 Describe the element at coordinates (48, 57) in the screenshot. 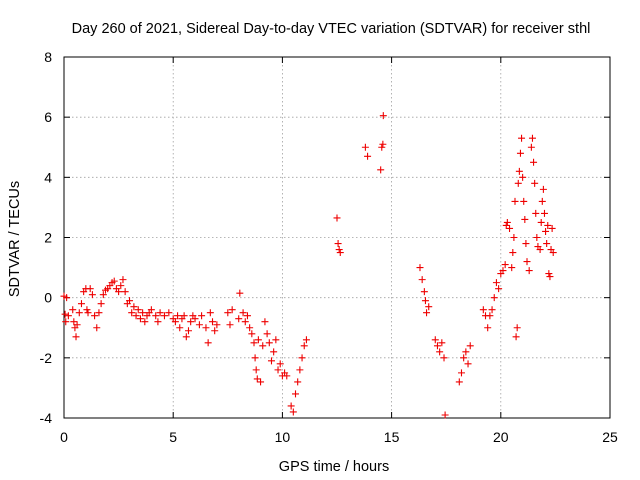

I see `y-tick-label: 8` at that location.